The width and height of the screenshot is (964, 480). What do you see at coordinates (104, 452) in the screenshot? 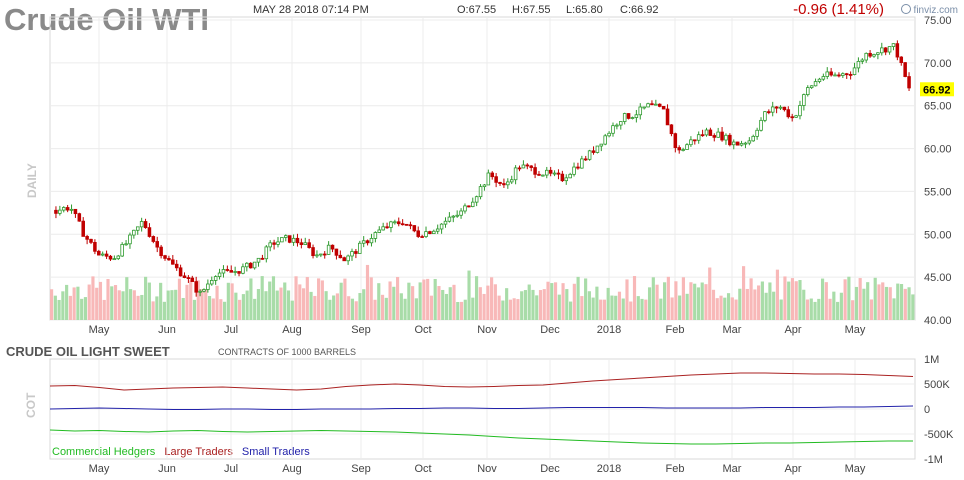
I see `legend-commercial: Commercial Hedgers` at bounding box center [104, 452].